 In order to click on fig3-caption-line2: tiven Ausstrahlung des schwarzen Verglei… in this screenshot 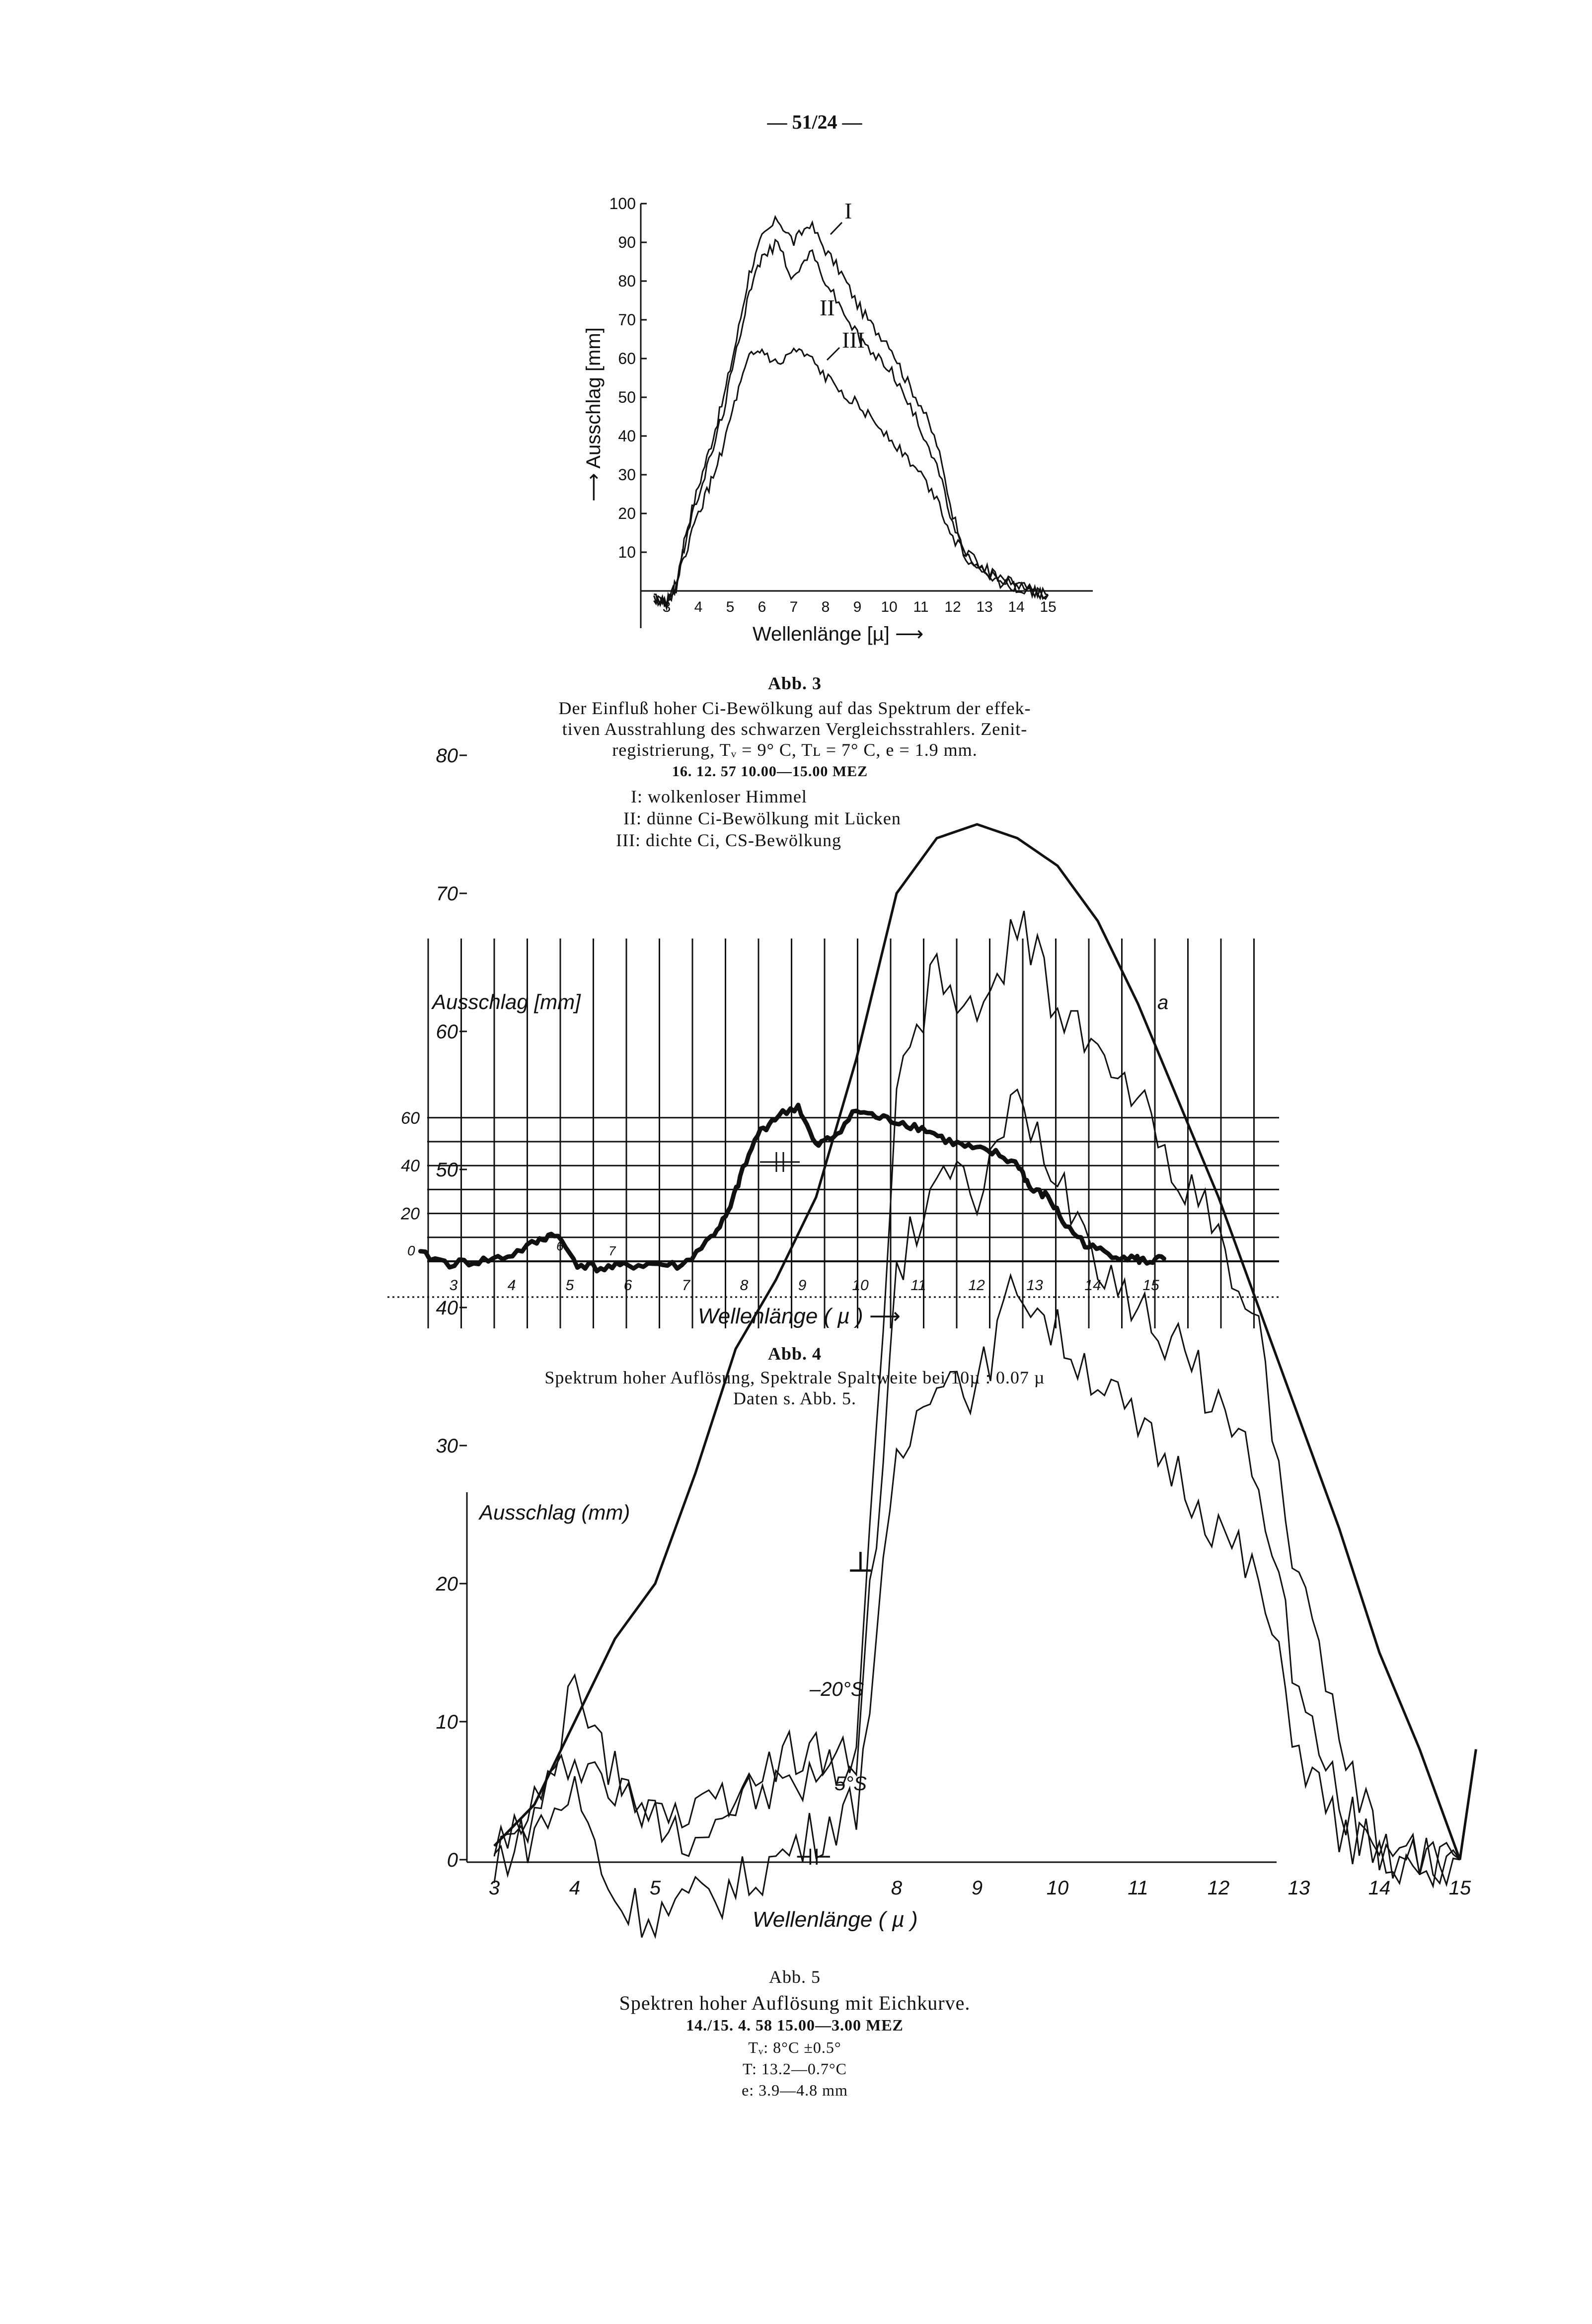, I will do `click(795, 729)`.